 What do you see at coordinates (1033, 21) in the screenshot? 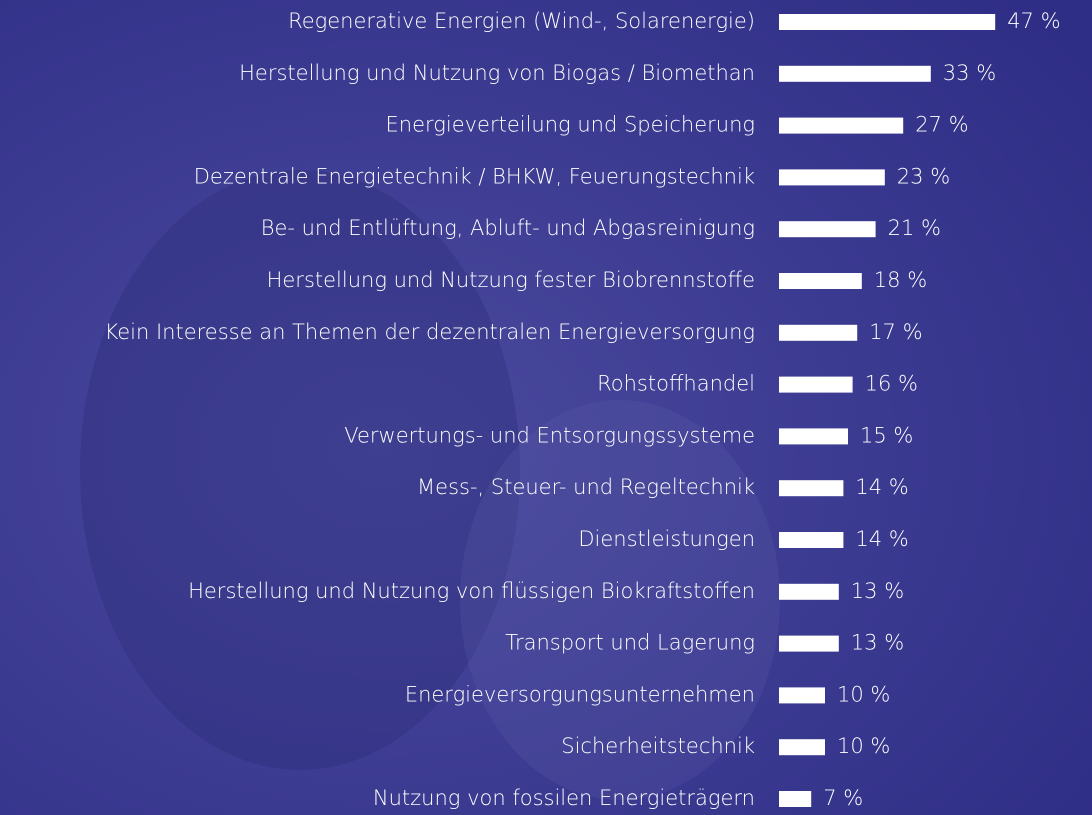
I see `value-label: 47 %` at bounding box center [1033, 21].